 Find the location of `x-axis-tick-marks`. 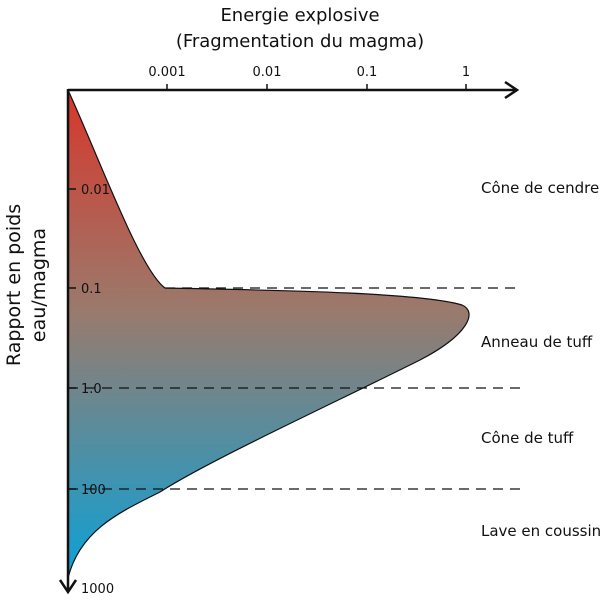

x-axis-tick-marks is located at coordinates (316, 87).